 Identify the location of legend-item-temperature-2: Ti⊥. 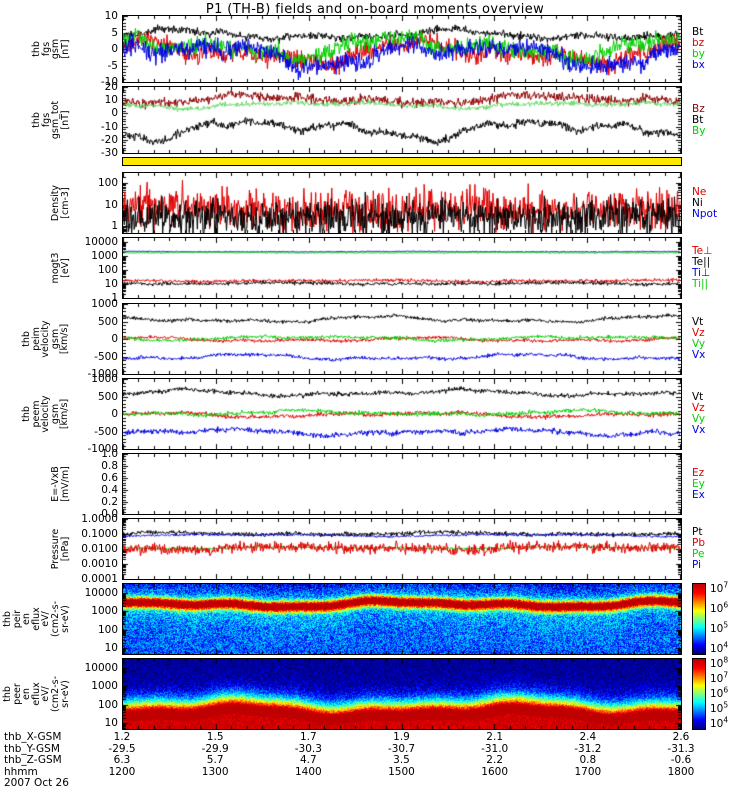
(701, 273).